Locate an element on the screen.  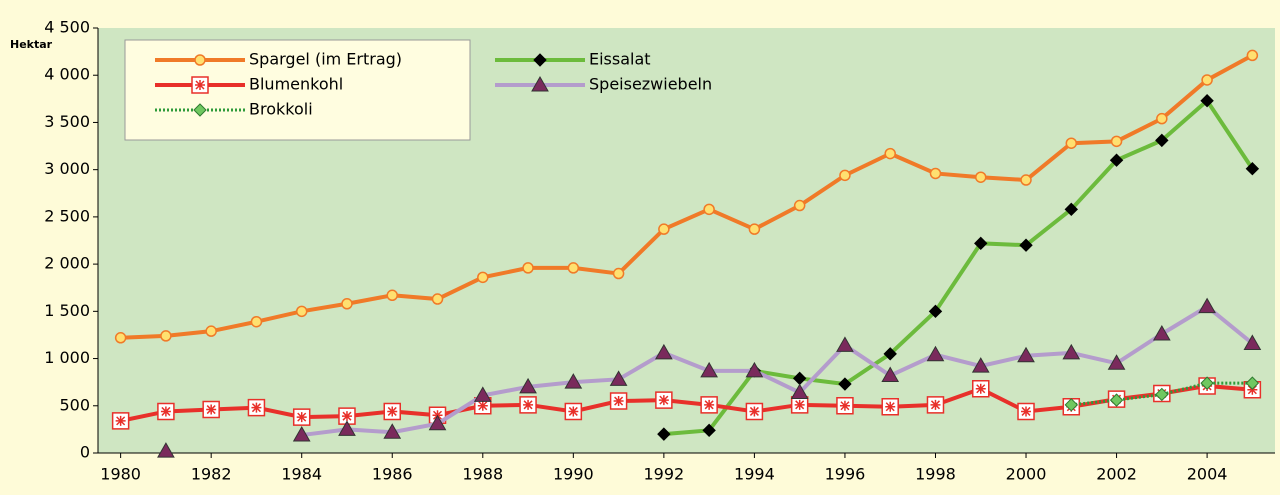
legend-label: Eissalat is located at coordinates (620, 59).